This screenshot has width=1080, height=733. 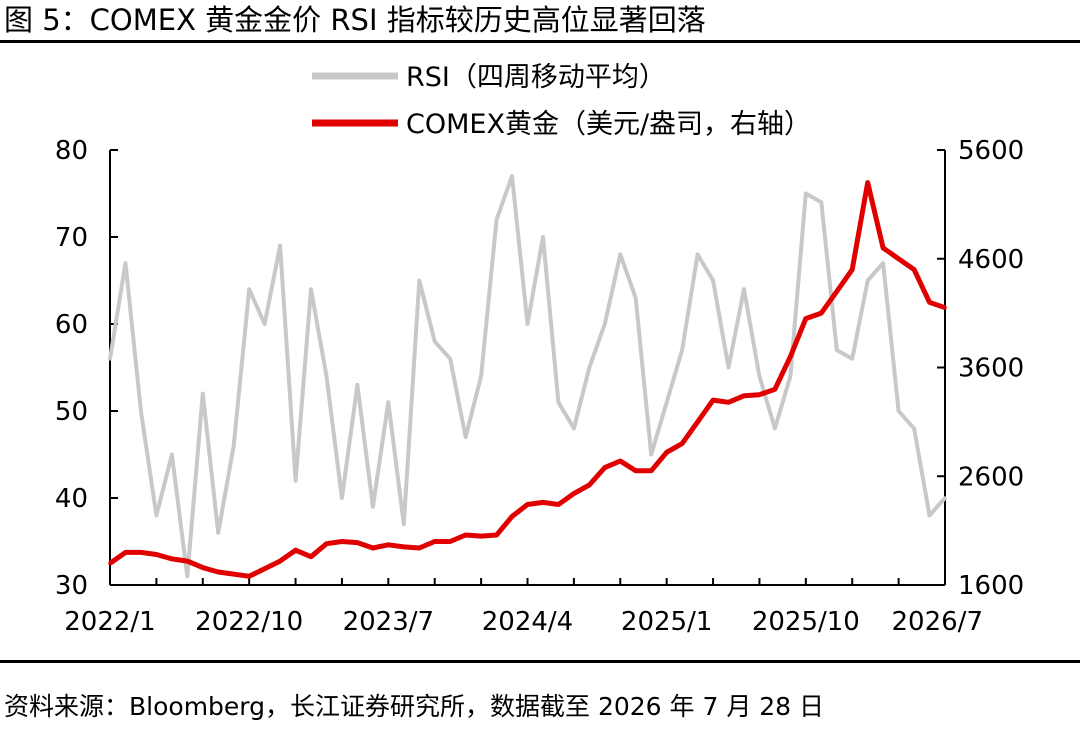 What do you see at coordinates (561, 101) in the screenshot?
I see `legend: RSI（四周移动平均） COMEX黄金（美元/盎司，右轴）` at bounding box center [561, 101].